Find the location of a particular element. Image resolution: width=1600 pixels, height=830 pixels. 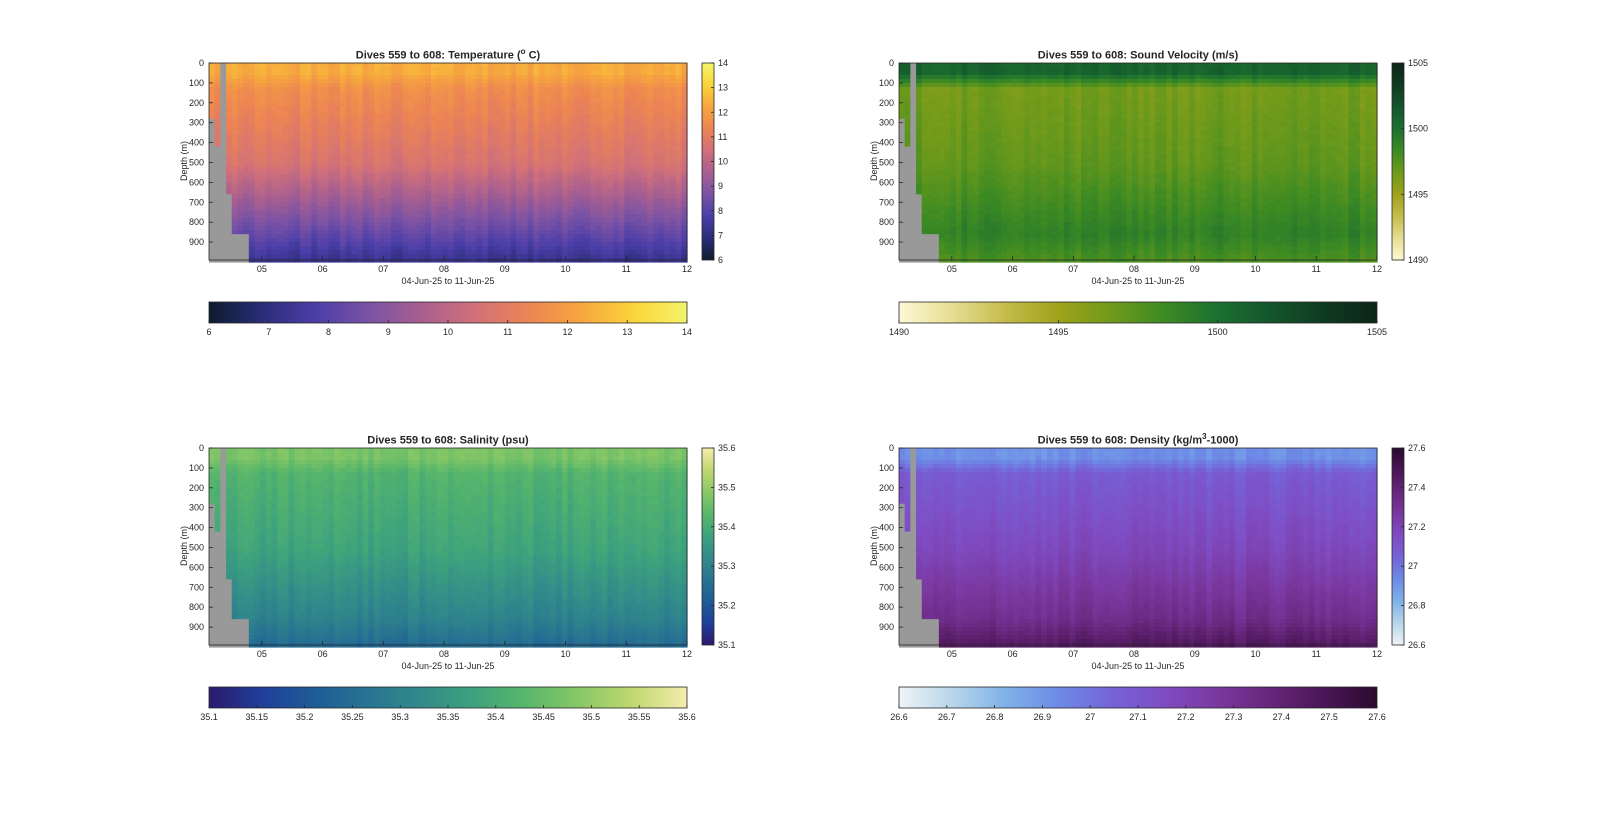

x-axis-label: 04-Jun-25 to 11-Jun-25 is located at coordinates (448, 281).